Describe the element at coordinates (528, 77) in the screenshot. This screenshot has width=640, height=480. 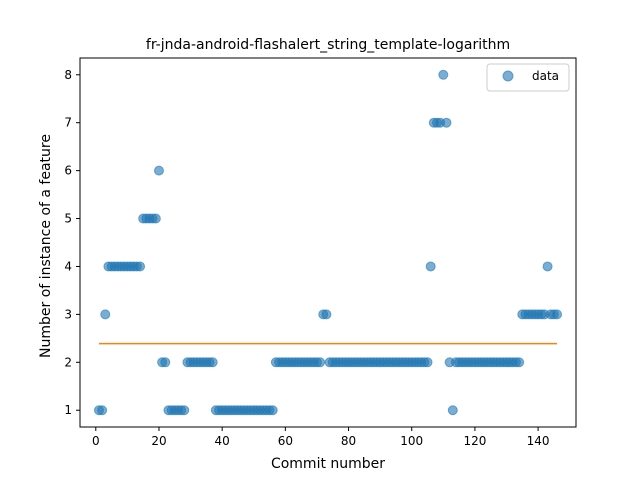
I see `legend: data` at that location.